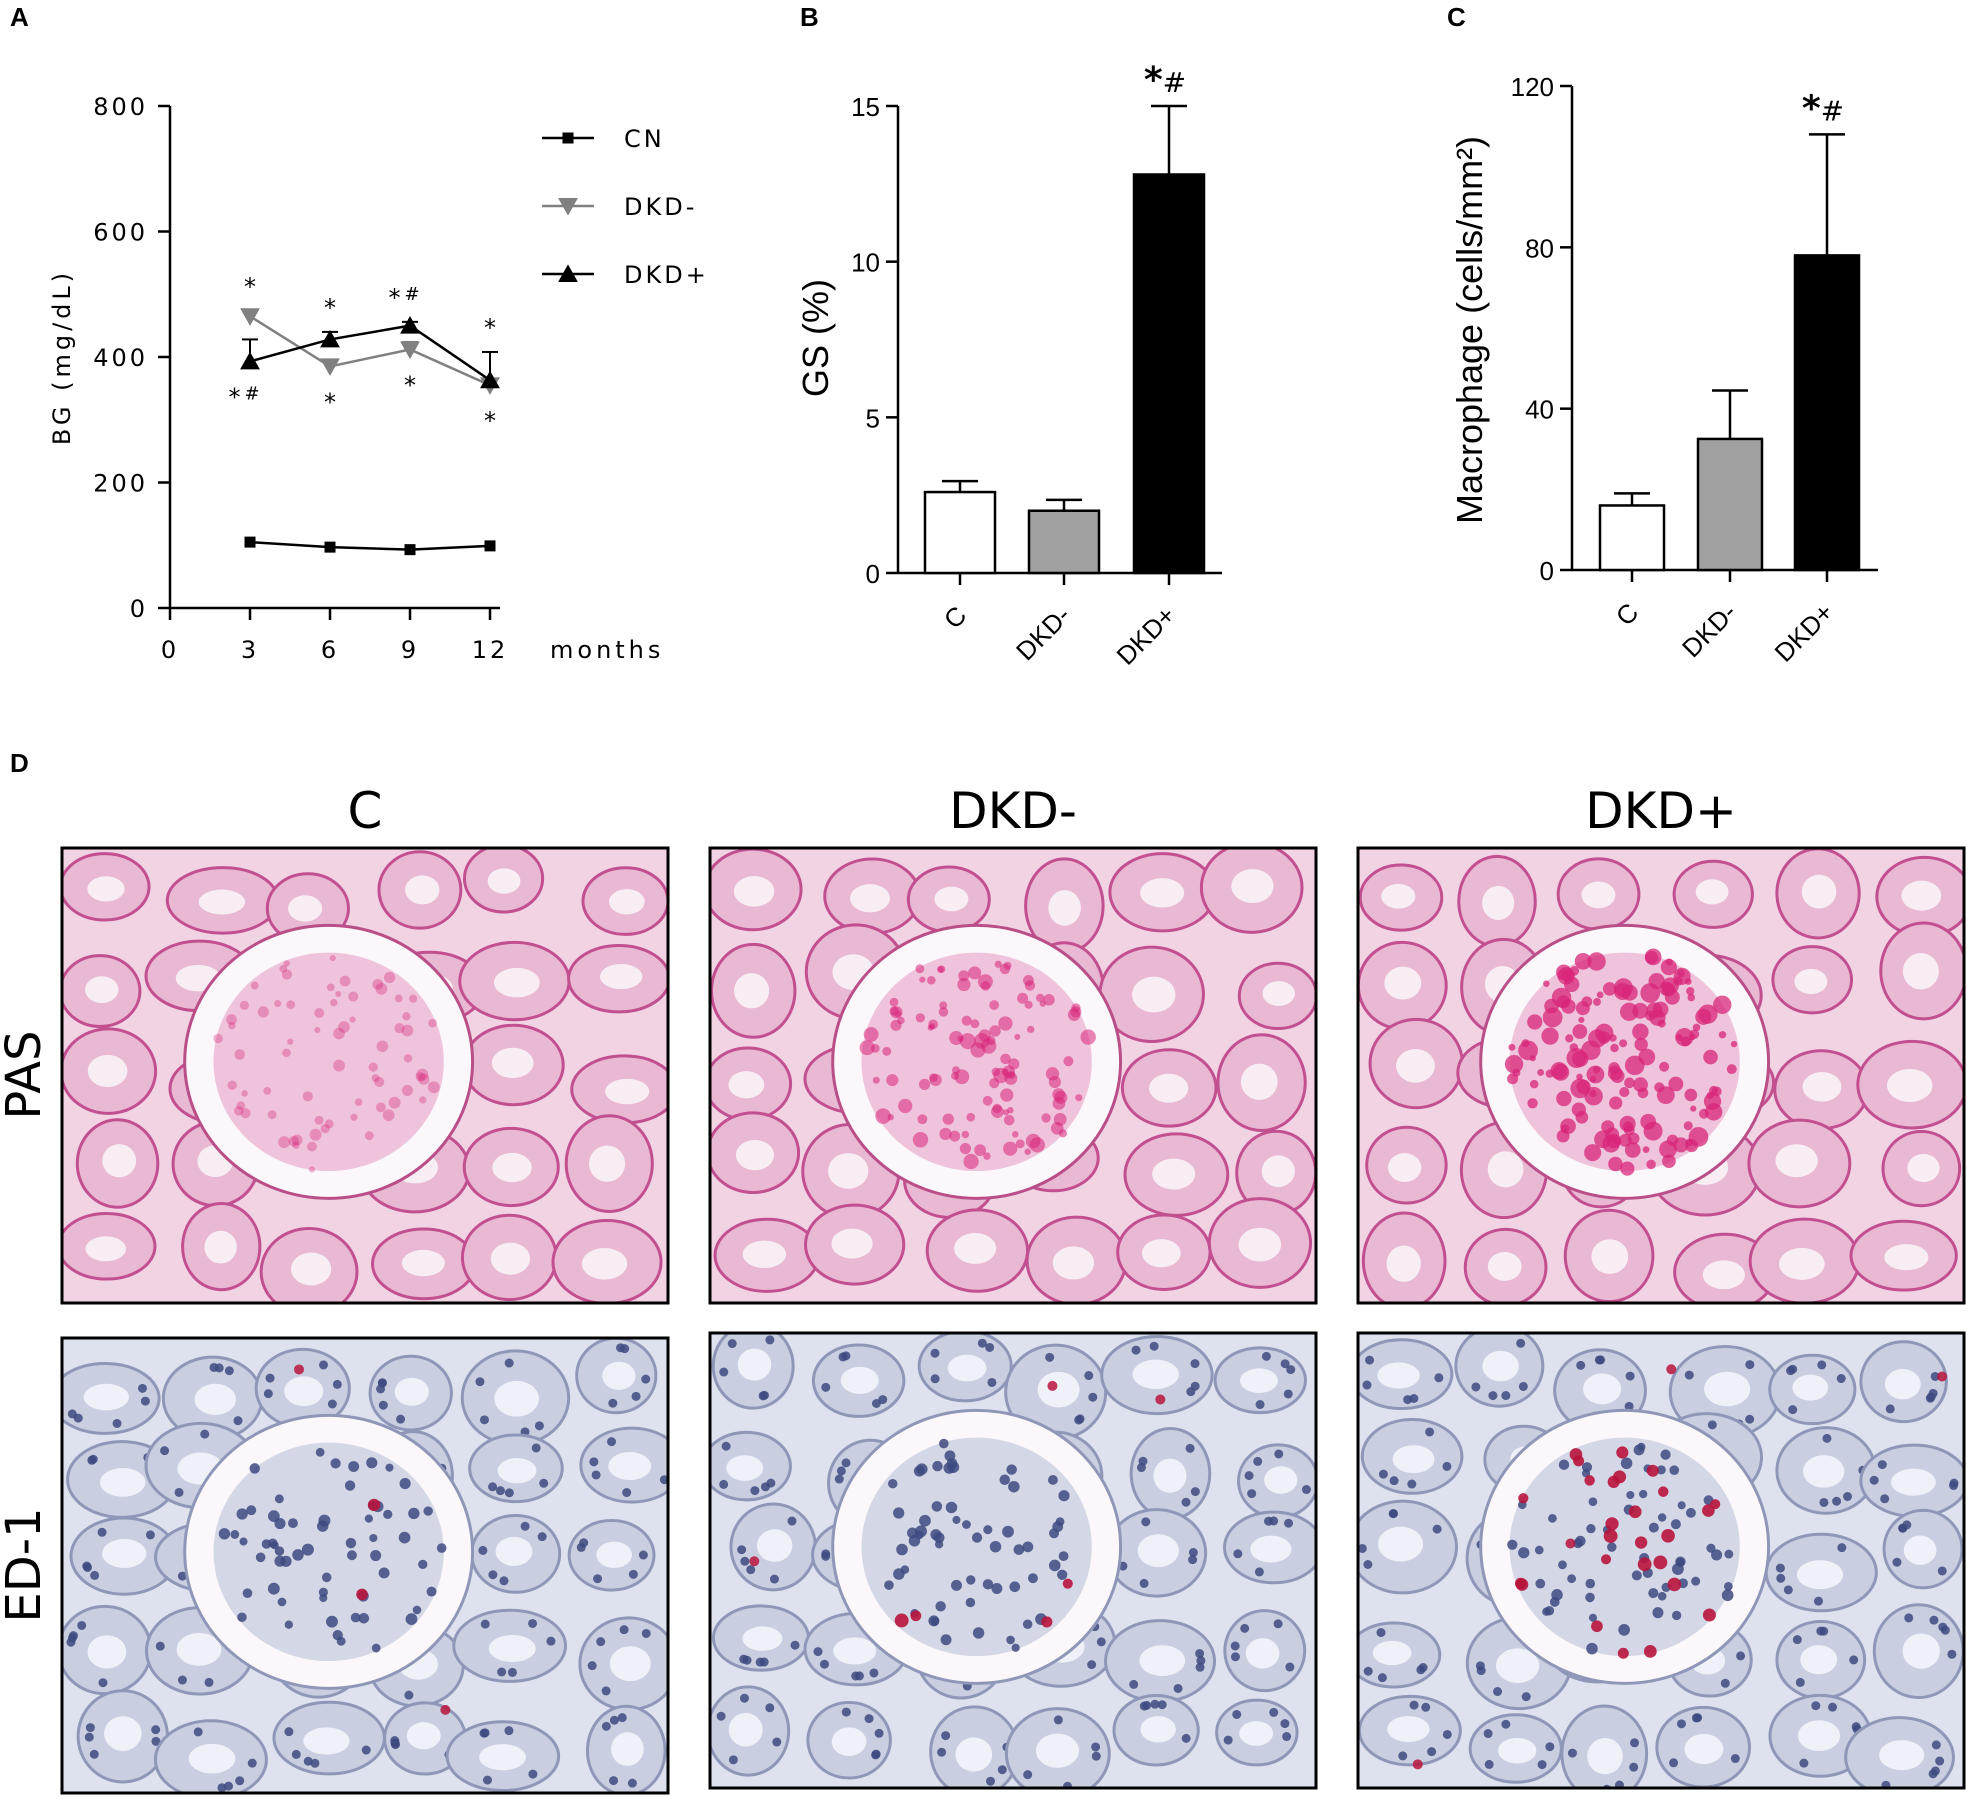 Image resolution: width=1967 pixels, height=1799 pixels. I want to click on chart-b-y-tick-label: 5, so click(873, 418).